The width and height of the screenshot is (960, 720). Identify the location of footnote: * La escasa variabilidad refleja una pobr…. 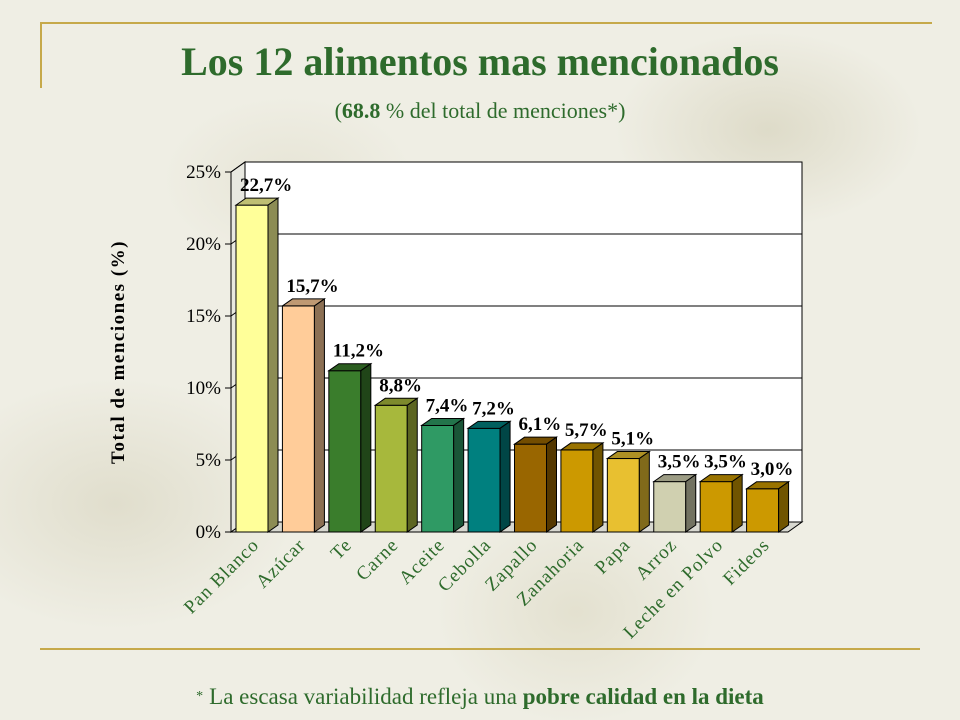
(480, 697).